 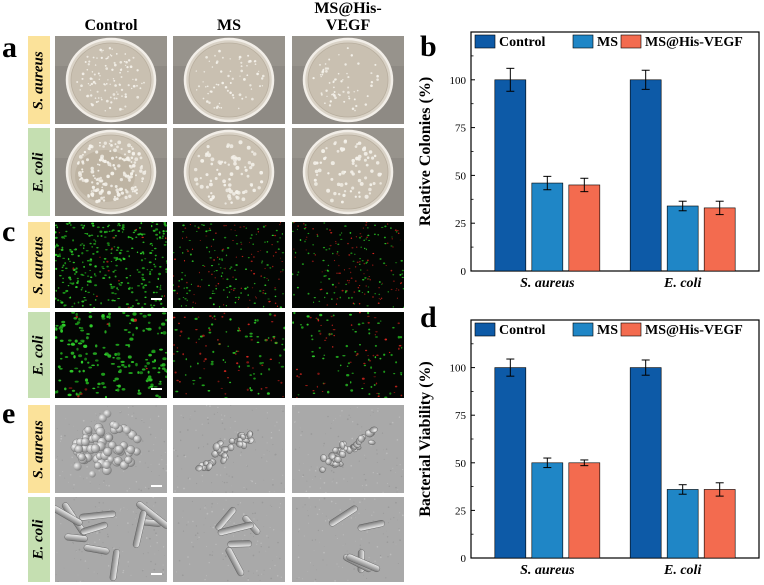 I want to click on plate-photo-s-aureus-control, so click(x=111, y=80).